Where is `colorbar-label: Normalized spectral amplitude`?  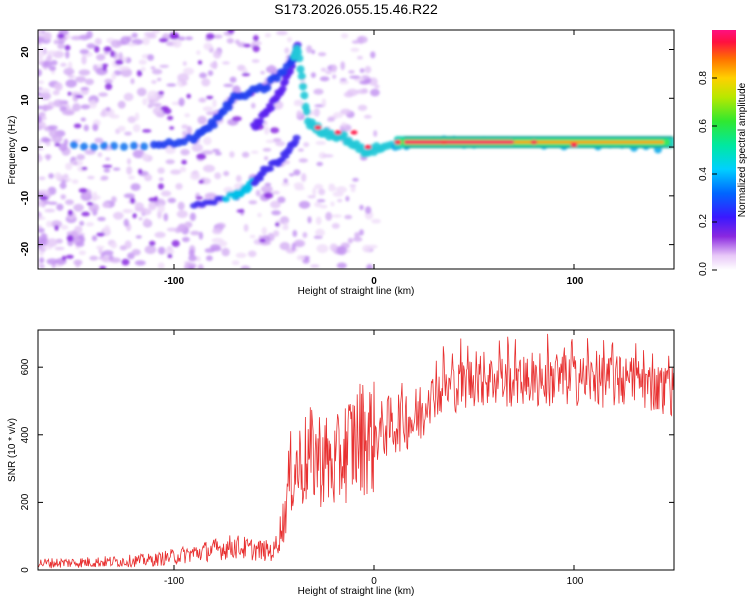
colorbar-label: Normalized spectral amplitude is located at coordinates (742, 149).